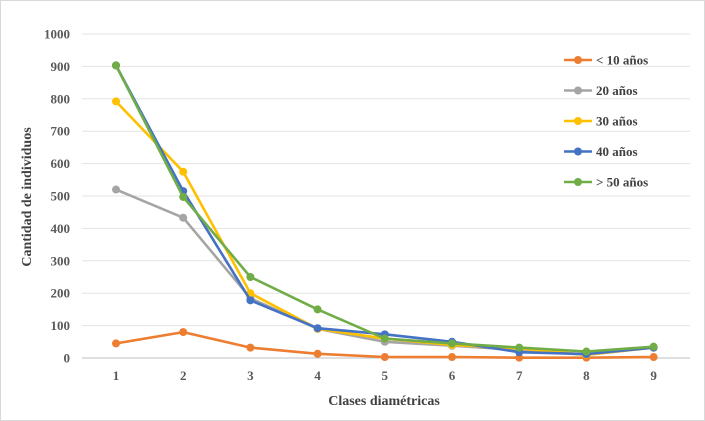 This screenshot has width=705, height=421. I want to click on legend-label: > 50 años, so click(622, 182).